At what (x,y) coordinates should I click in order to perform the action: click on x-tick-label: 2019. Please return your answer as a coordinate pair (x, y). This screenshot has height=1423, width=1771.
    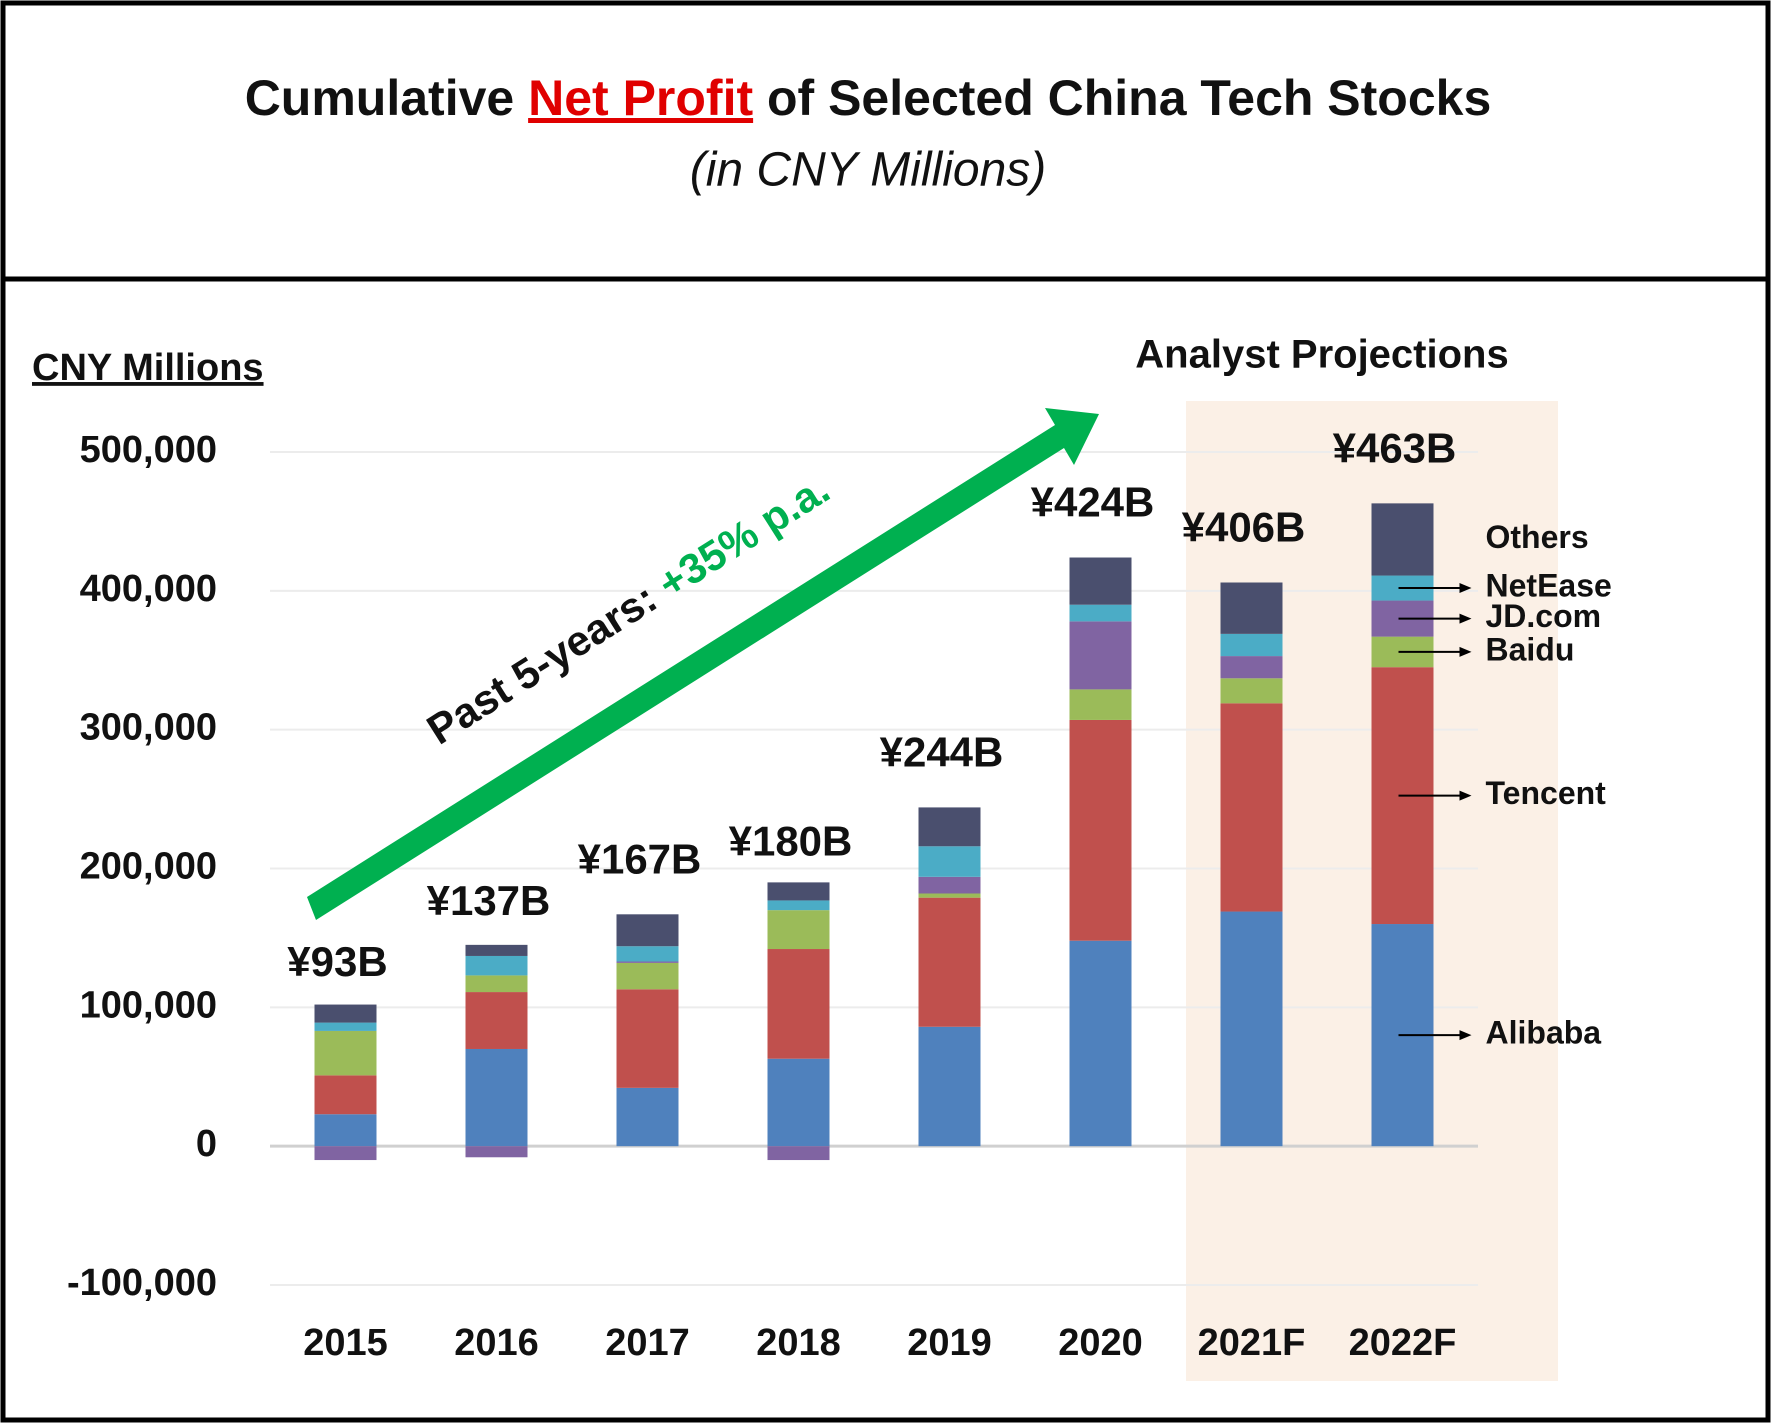
    Looking at the image, I should click on (949, 1343).